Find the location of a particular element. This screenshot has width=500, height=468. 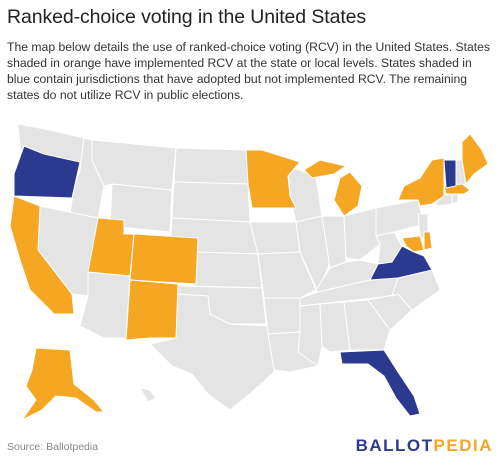

state-georgia is located at coordinates (367, 325).